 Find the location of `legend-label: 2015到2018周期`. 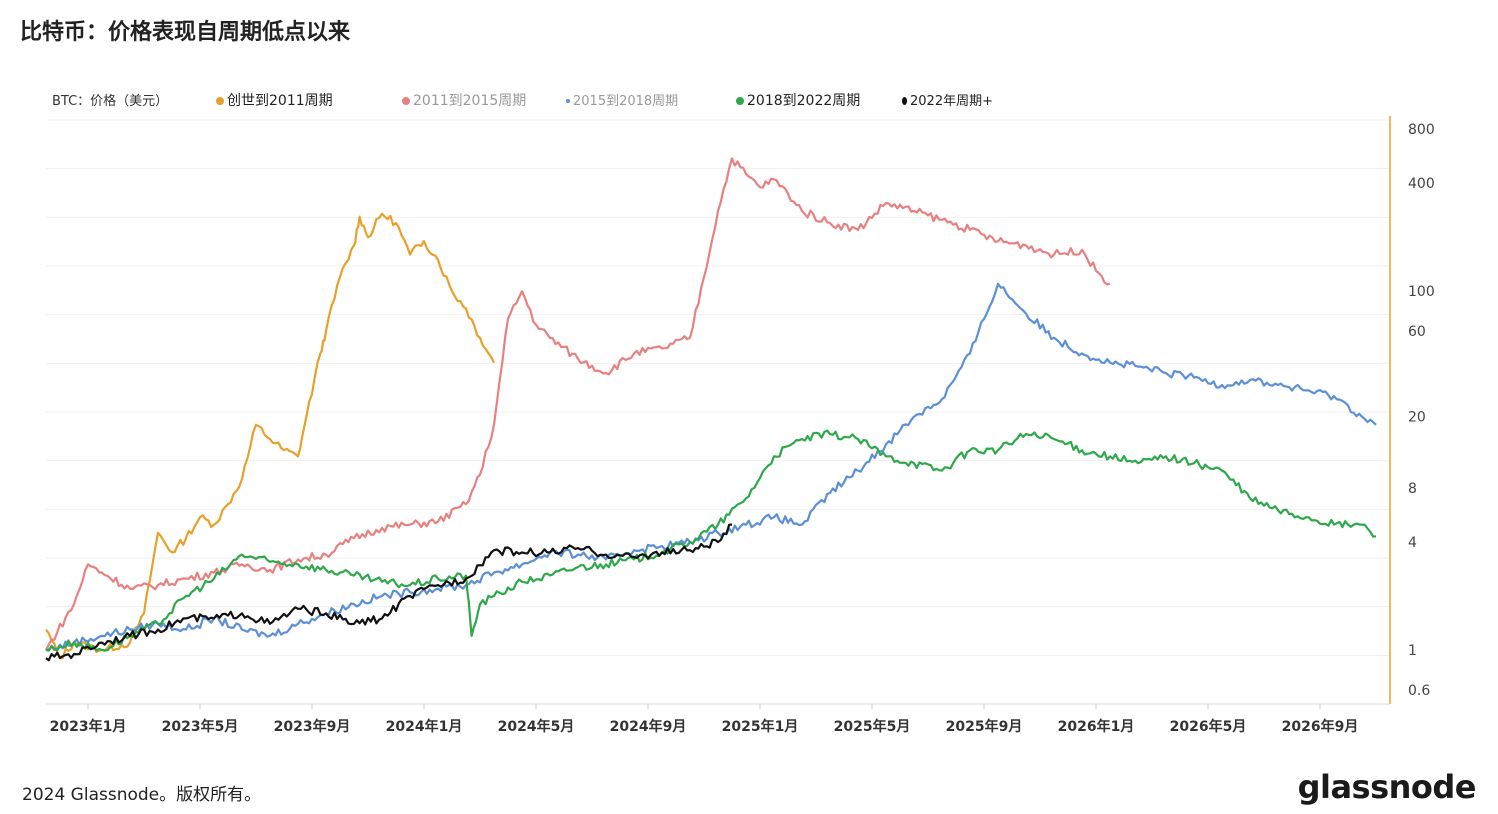

legend-label: 2015到2018周期 is located at coordinates (626, 101).